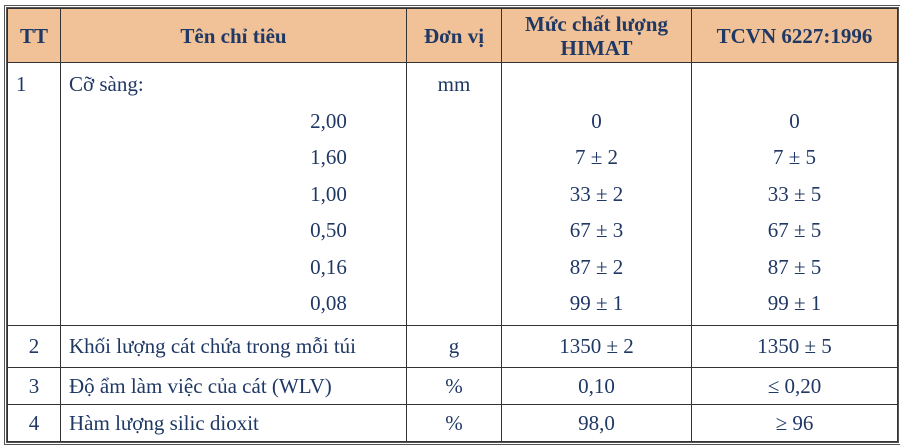 This screenshot has height=445, width=900. I want to click on table-row: 4 Hàm lượng silic dioxit % 98,0 ≥ 96, so click(452, 422).